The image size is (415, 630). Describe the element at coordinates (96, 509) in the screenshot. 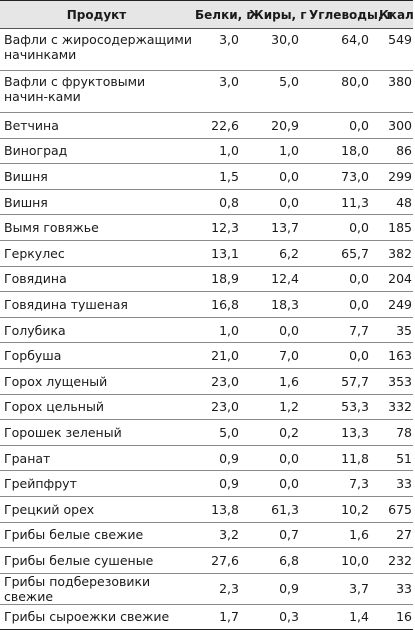

I see `product-name-cell: Грецкий орех` at that location.